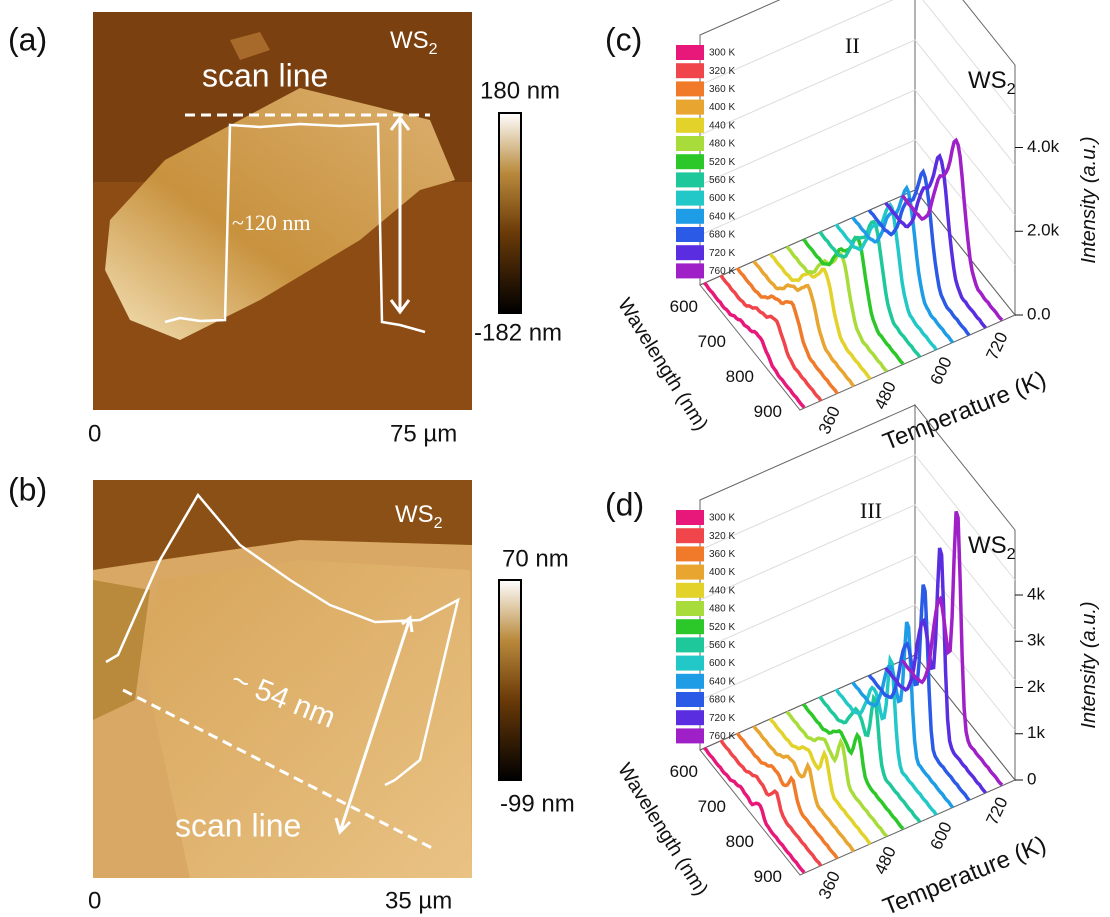  What do you see at coordinates (722, 253) in the screenshot?
I see `legend-label: 720 K` at bounding box center [722, 253].